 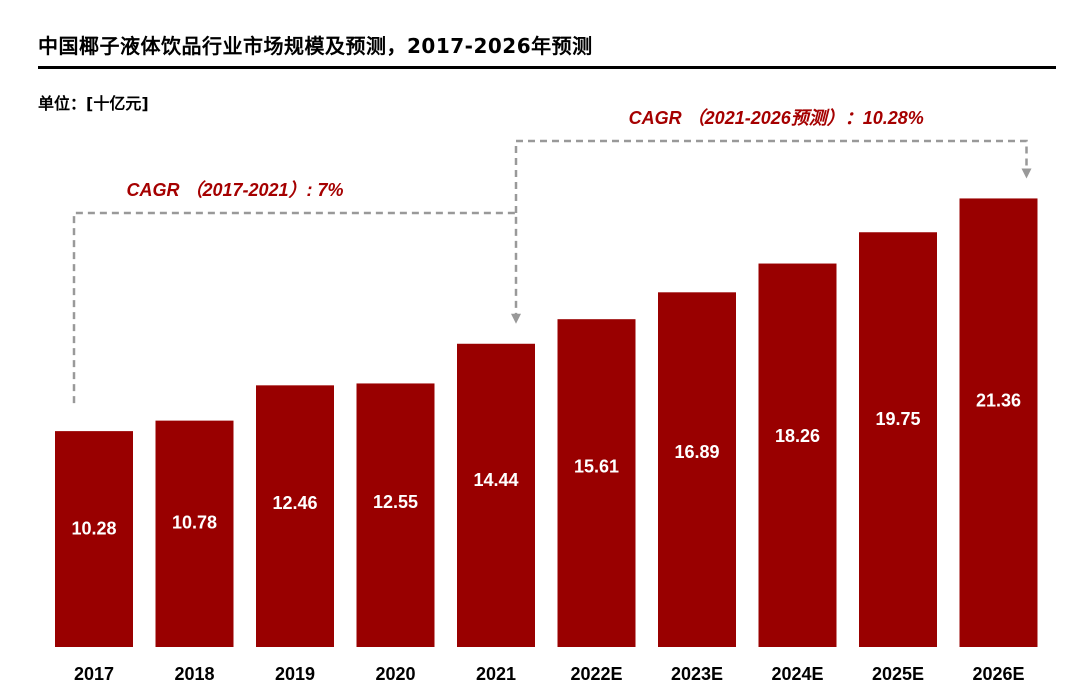 What do you see at coordinates (395, 674) in the screenshot?
I see `x-tick-2020: 2020` at bounding box center [395, 674].